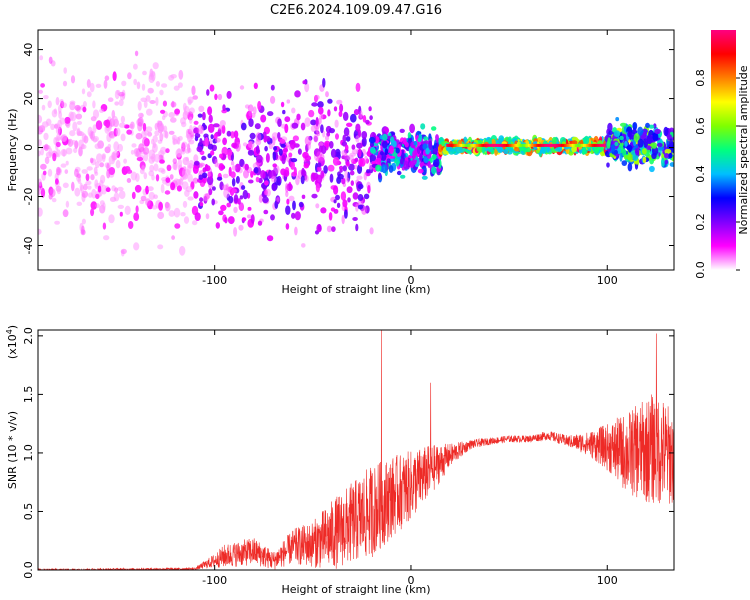 This screenshot has height=600, width=750. Describe the element at coordinates (28, 246) in the screenshot. I see `y-tick-label: -40` at that location.